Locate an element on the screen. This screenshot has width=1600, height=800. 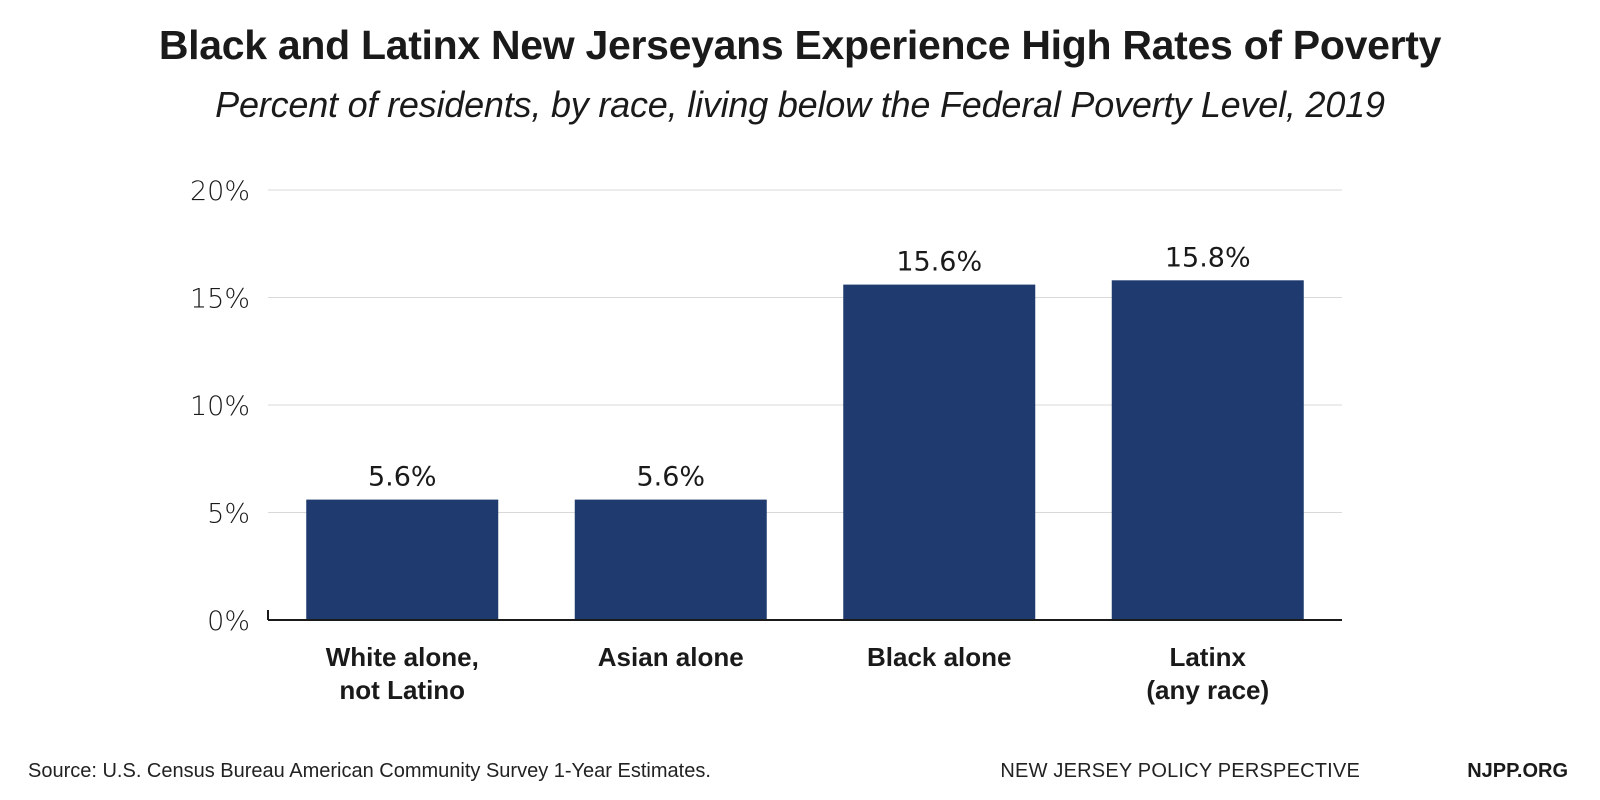
category-label: not Latino is located at coordinates (402, 690).